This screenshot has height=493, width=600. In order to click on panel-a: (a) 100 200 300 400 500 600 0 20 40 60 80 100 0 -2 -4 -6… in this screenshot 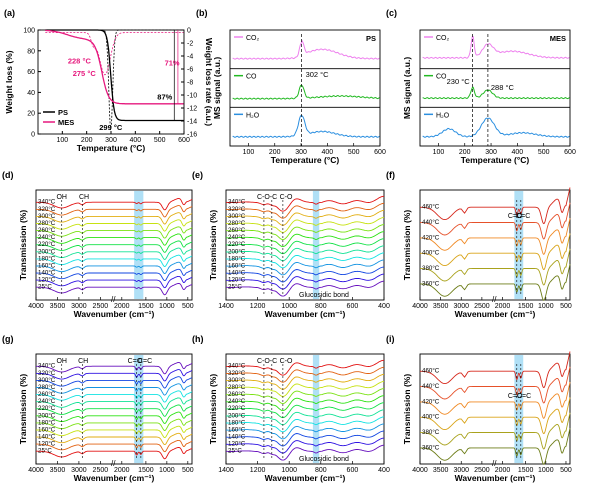, I will do `click(109, 80)`.